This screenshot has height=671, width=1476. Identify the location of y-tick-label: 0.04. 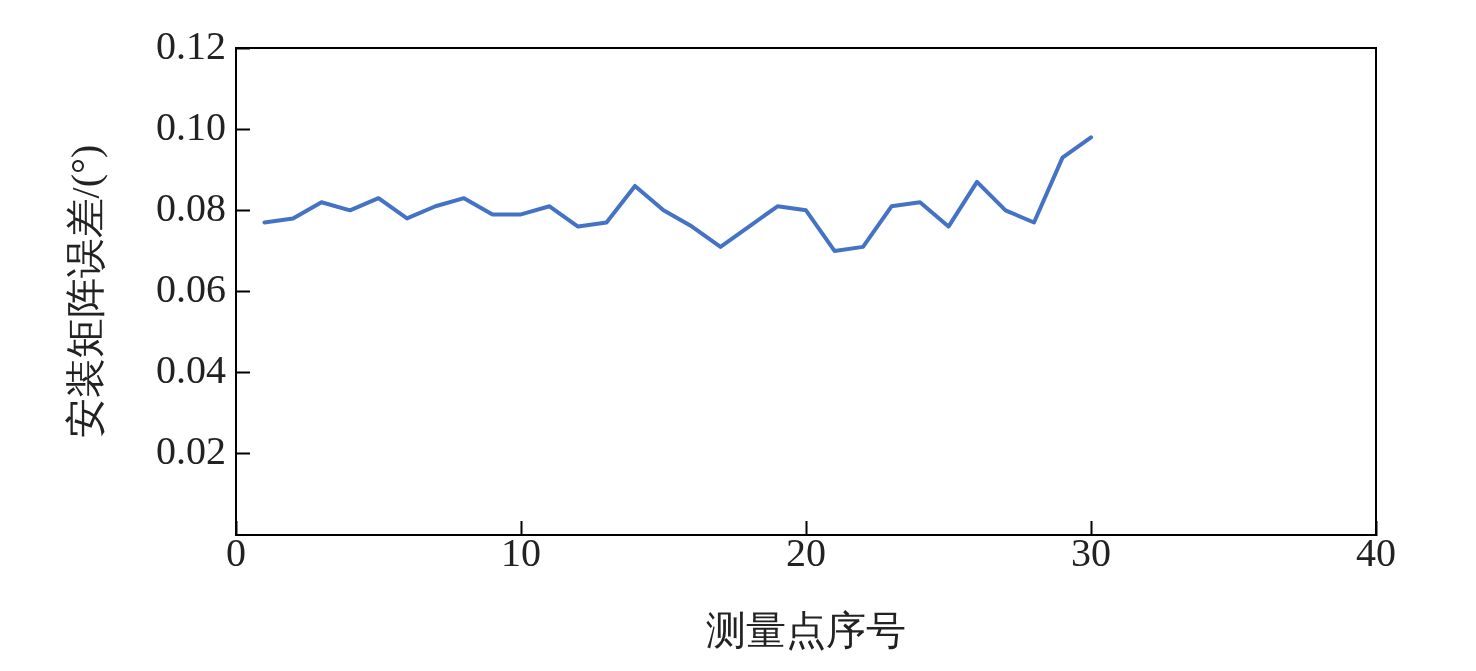
(191, 370).